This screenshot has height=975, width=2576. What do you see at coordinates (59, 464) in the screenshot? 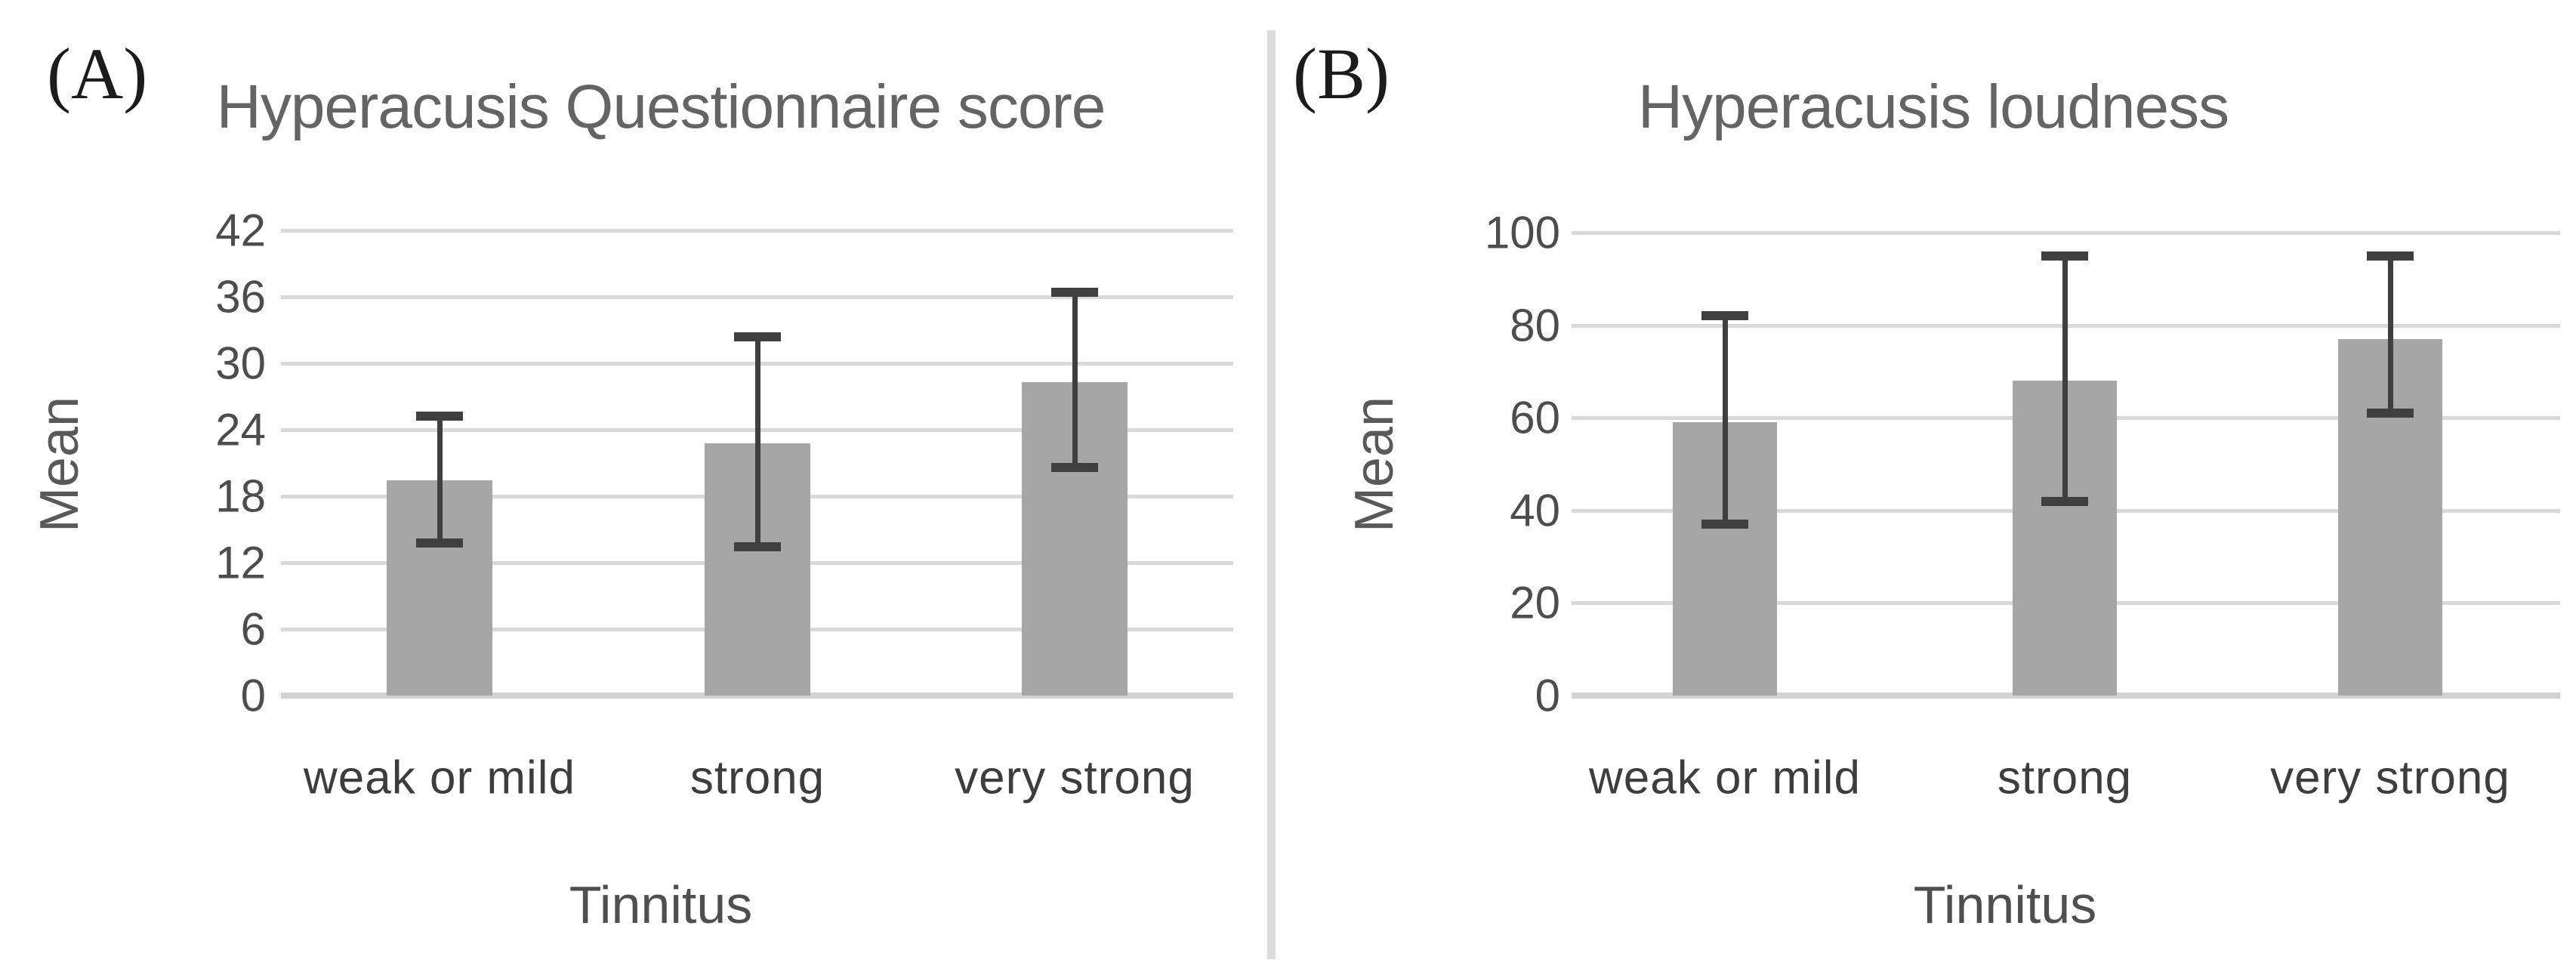
I see `panel-a-y-axis-label: Mean` at bounding box center [59, 464].